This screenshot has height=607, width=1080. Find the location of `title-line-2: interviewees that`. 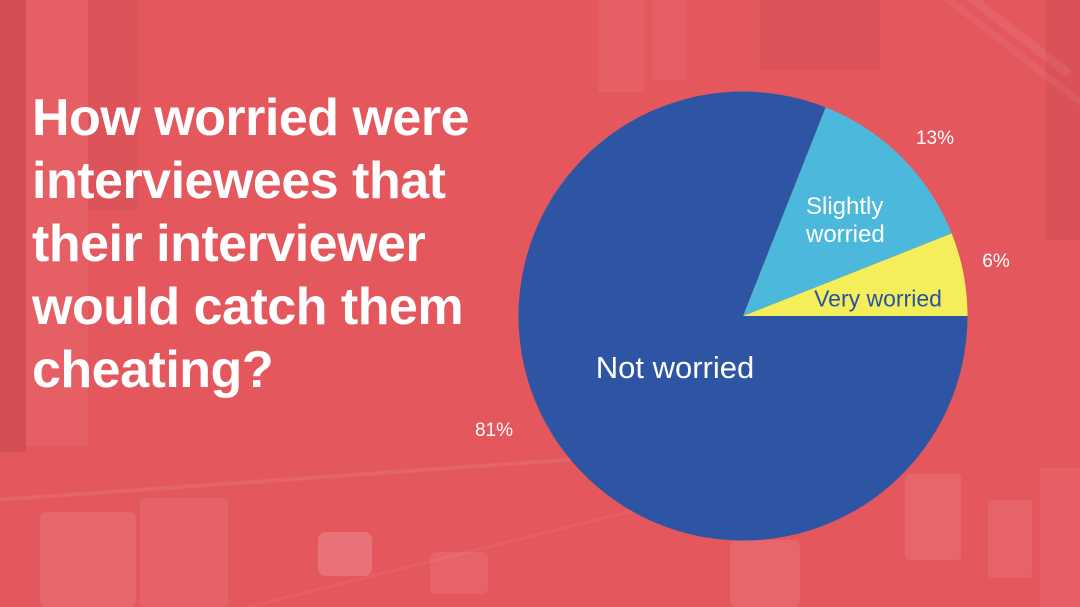

title-line-2: interviewees that is located at coordinates (239, 181).